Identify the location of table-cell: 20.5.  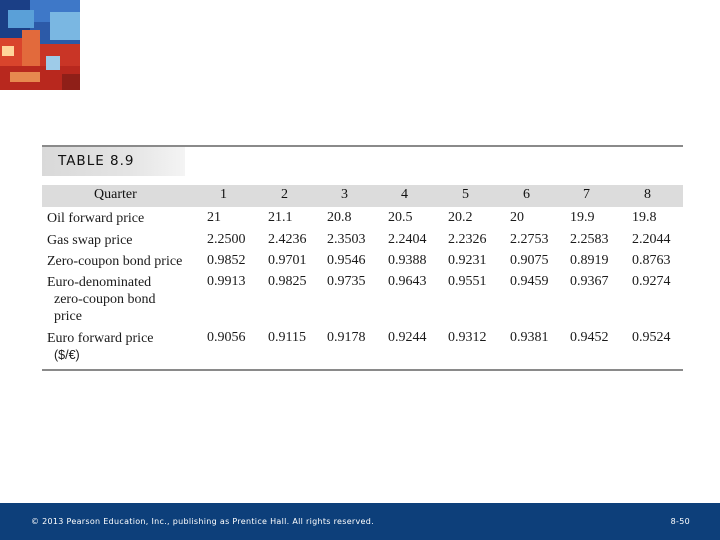
(400, 217).